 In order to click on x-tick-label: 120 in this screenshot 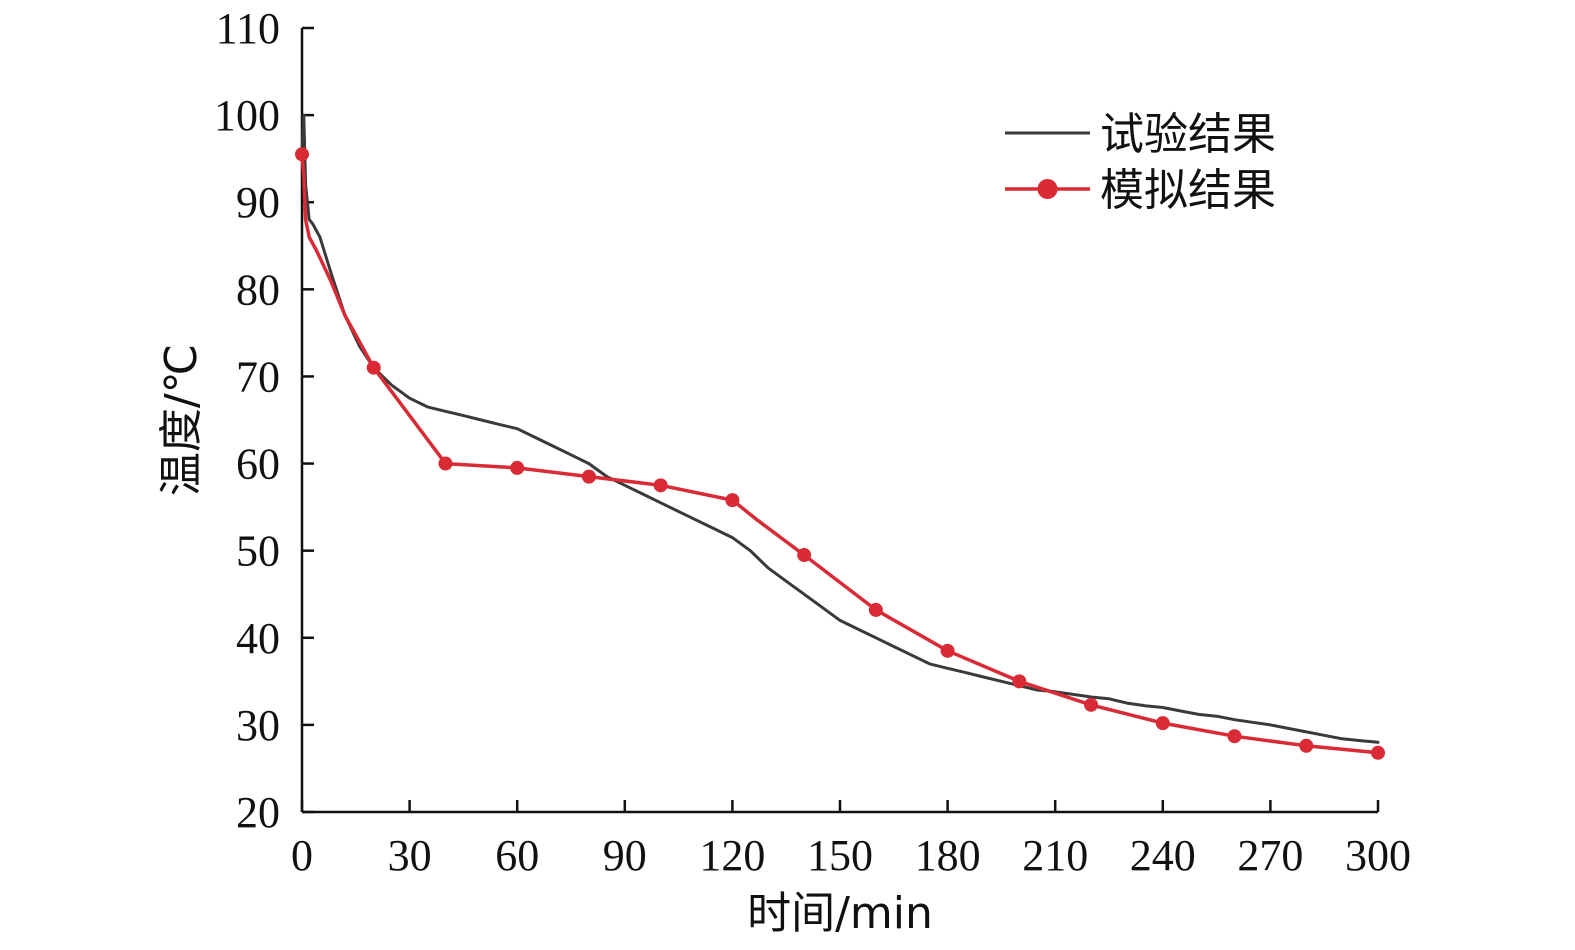, I will do `click(732, 855)`.